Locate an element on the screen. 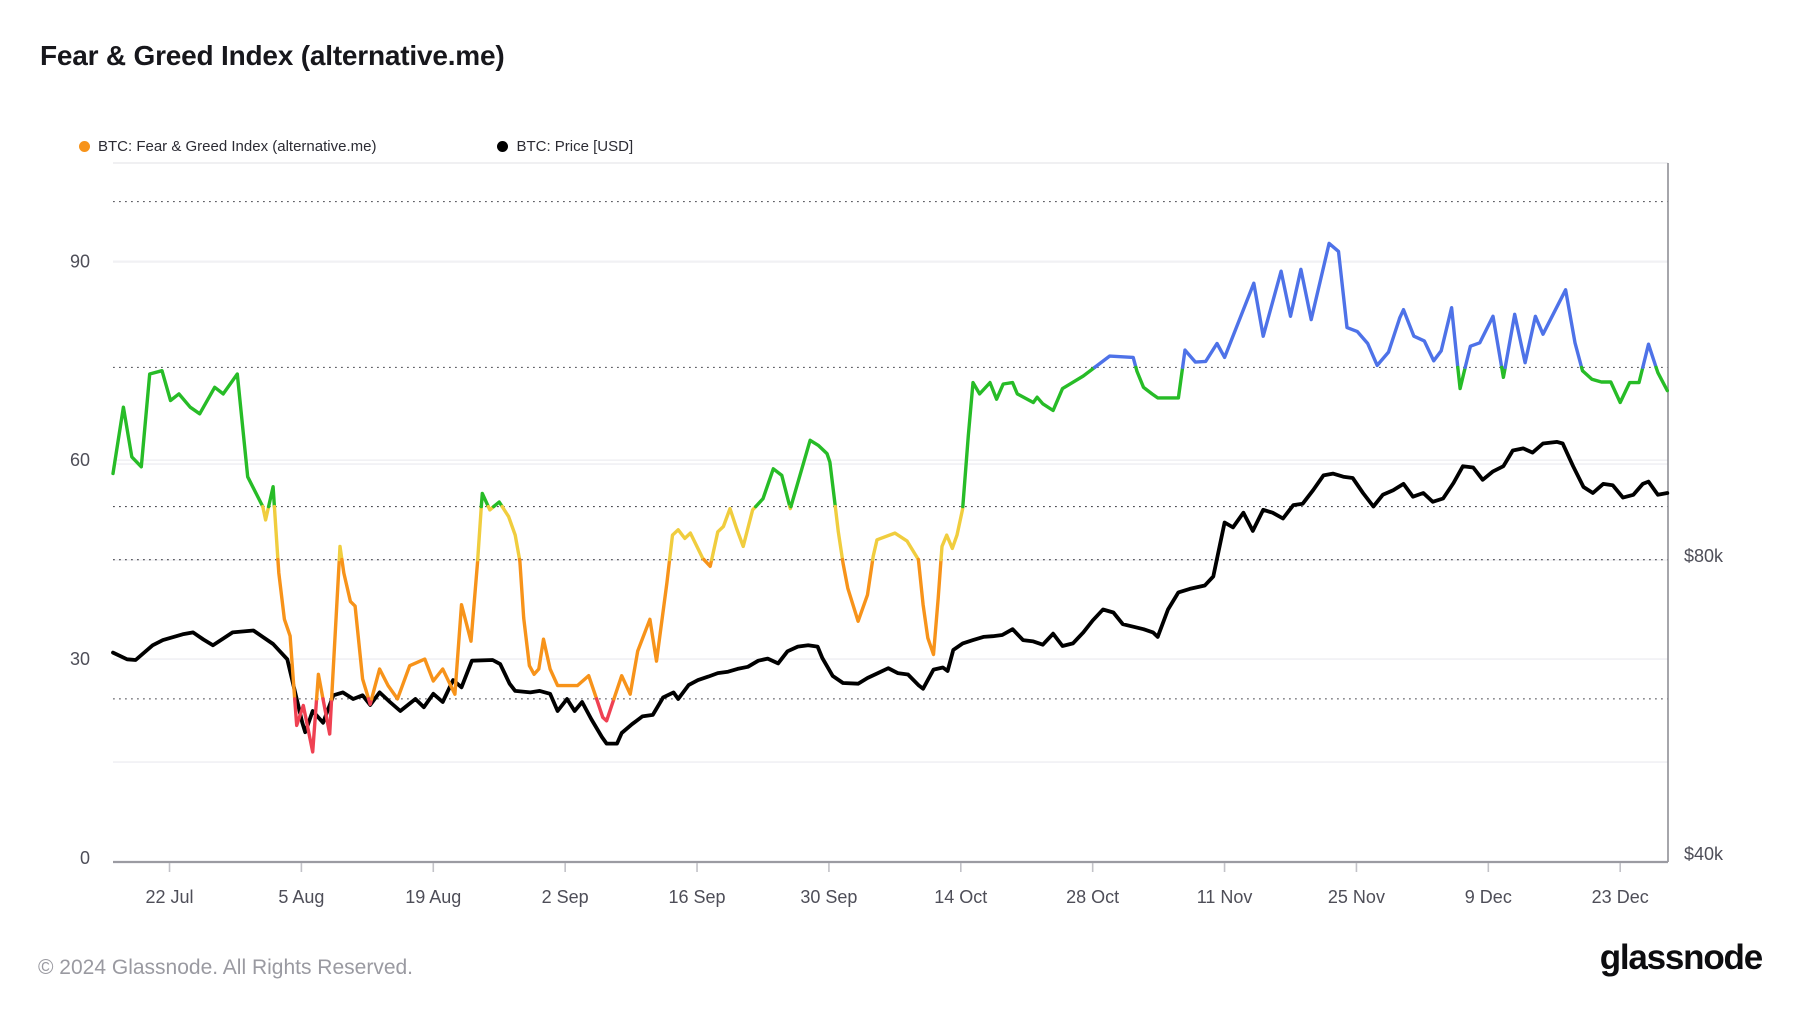 This screenshot has width=1800, height=1013. legend-item-fear-greed: BTC: Fear & Greed Index (alternative.me) is located at coordinates (227, 146).